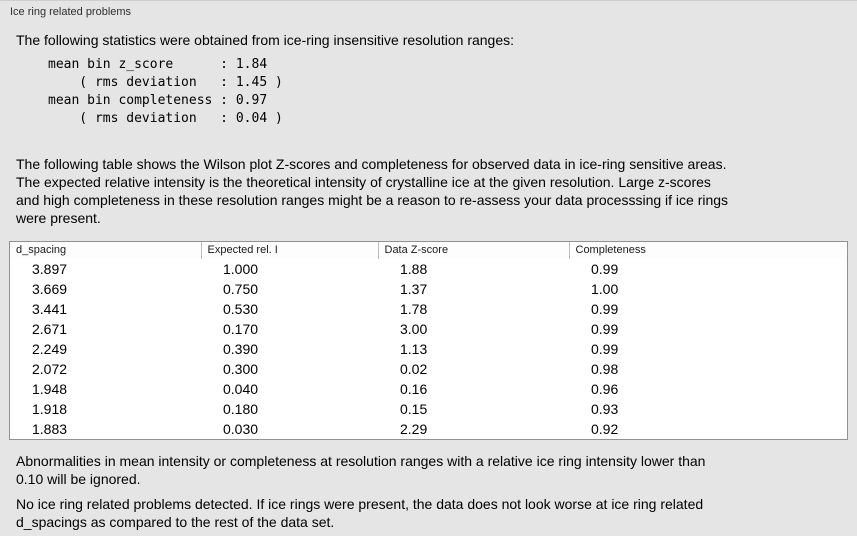  Describe the element at coordinates (414, 349) in the screenshot. I see `table-cell: 1.13` at that location.